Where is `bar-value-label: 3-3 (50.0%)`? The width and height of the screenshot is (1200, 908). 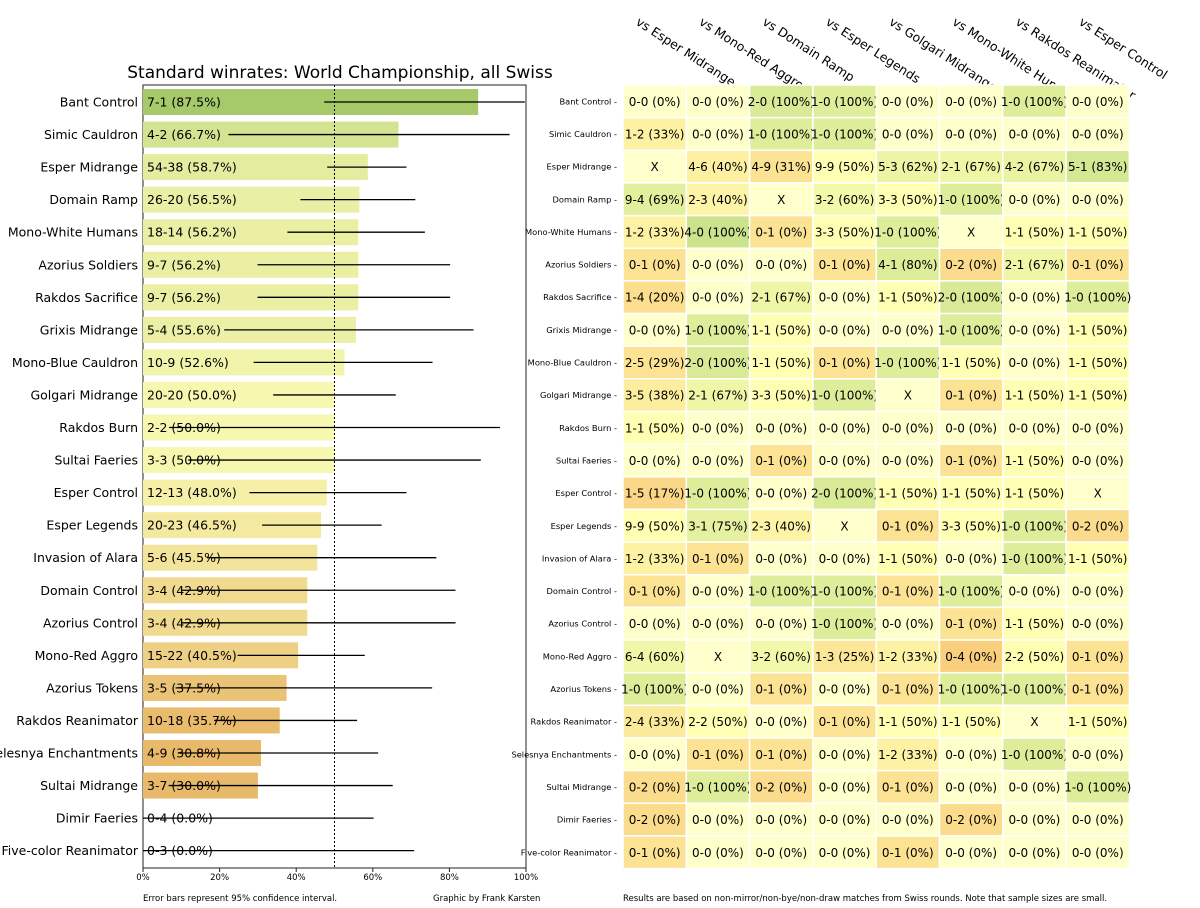
bar-value-label: 3-3 (50.0%) is located at coordinates (184, 460).